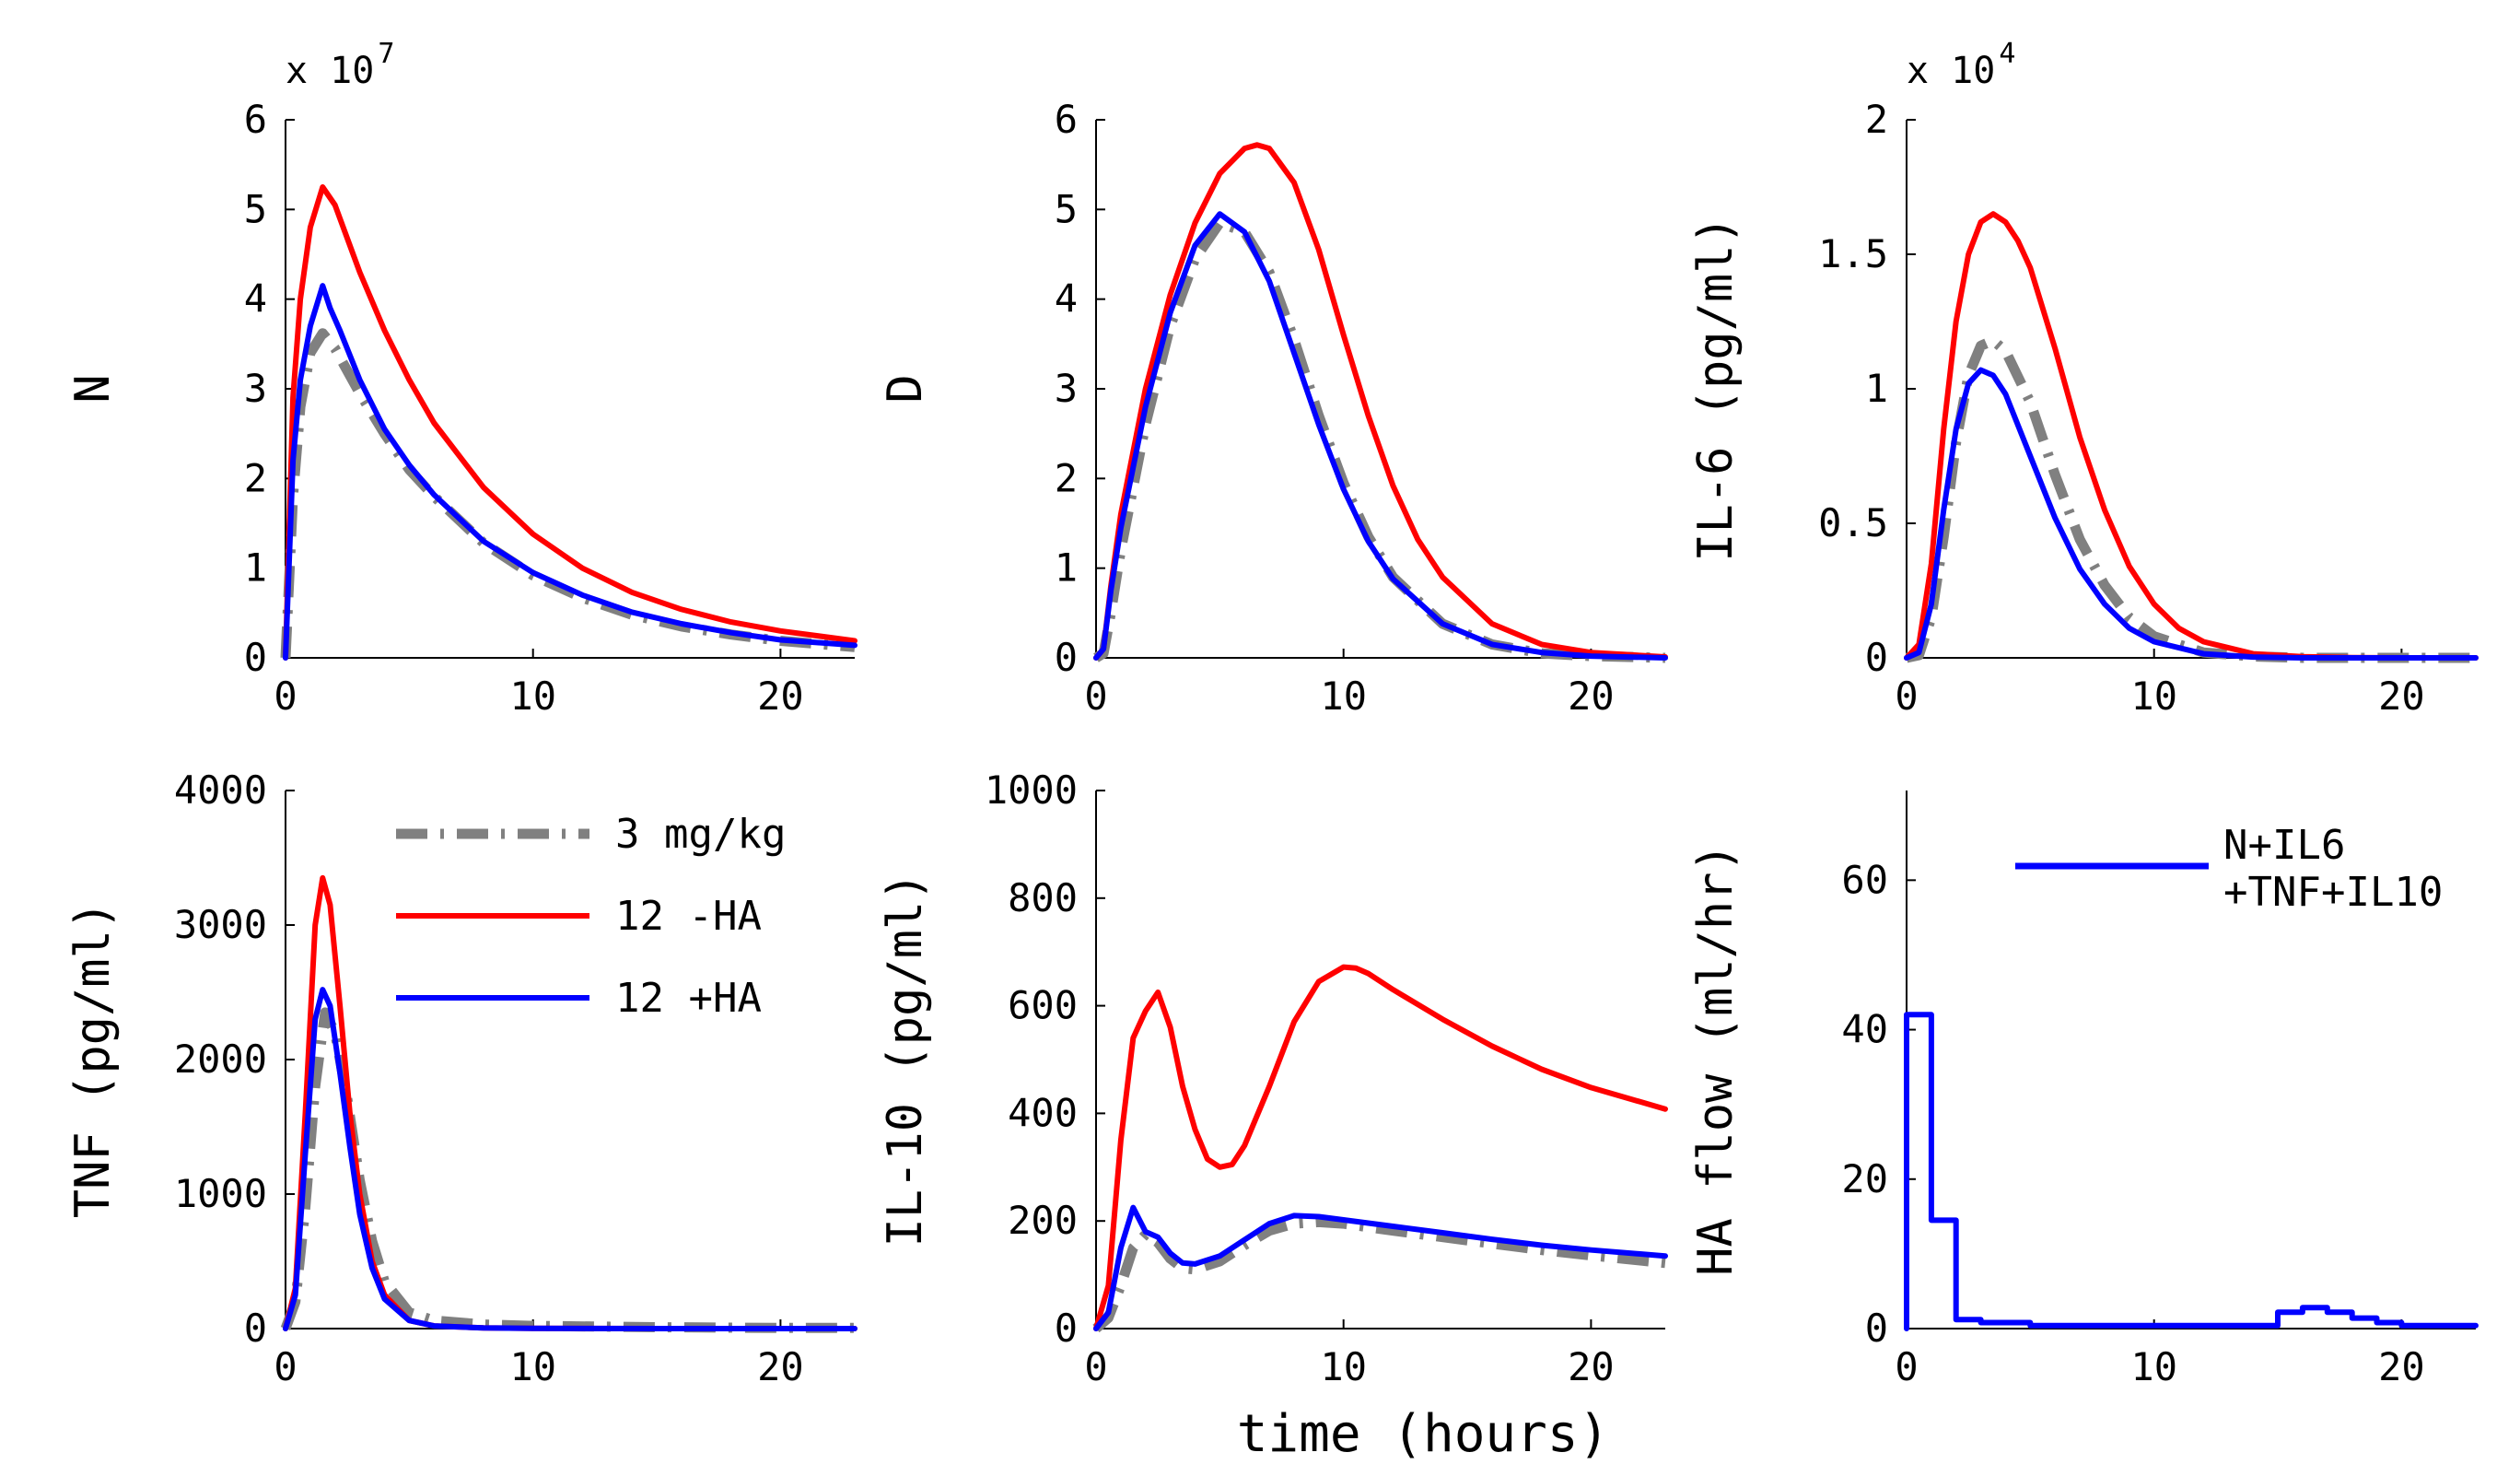  Describe the element at coordinates (1379, 1275) in the screenshot. I see `series-line-3-mg-kg` at that location.